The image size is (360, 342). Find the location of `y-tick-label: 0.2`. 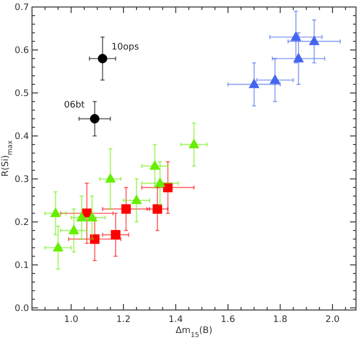

y-tick-label: 0.2 is located at coordinates (21, 223).